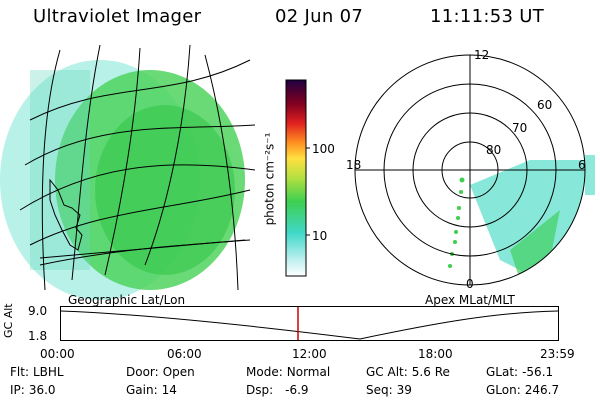  I want to click on info-gain-value: 14, so click(169, 390).